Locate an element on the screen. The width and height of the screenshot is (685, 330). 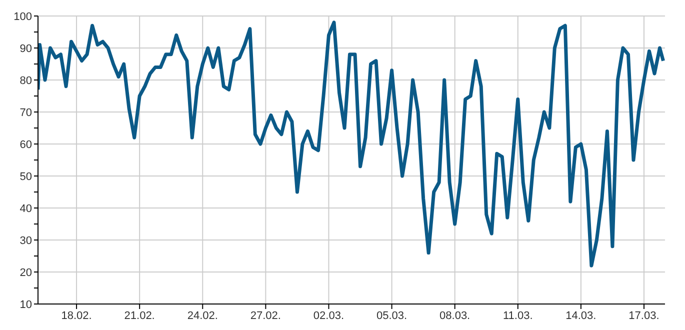
y-tick-label: 100 is located at coordinates (23, 16).